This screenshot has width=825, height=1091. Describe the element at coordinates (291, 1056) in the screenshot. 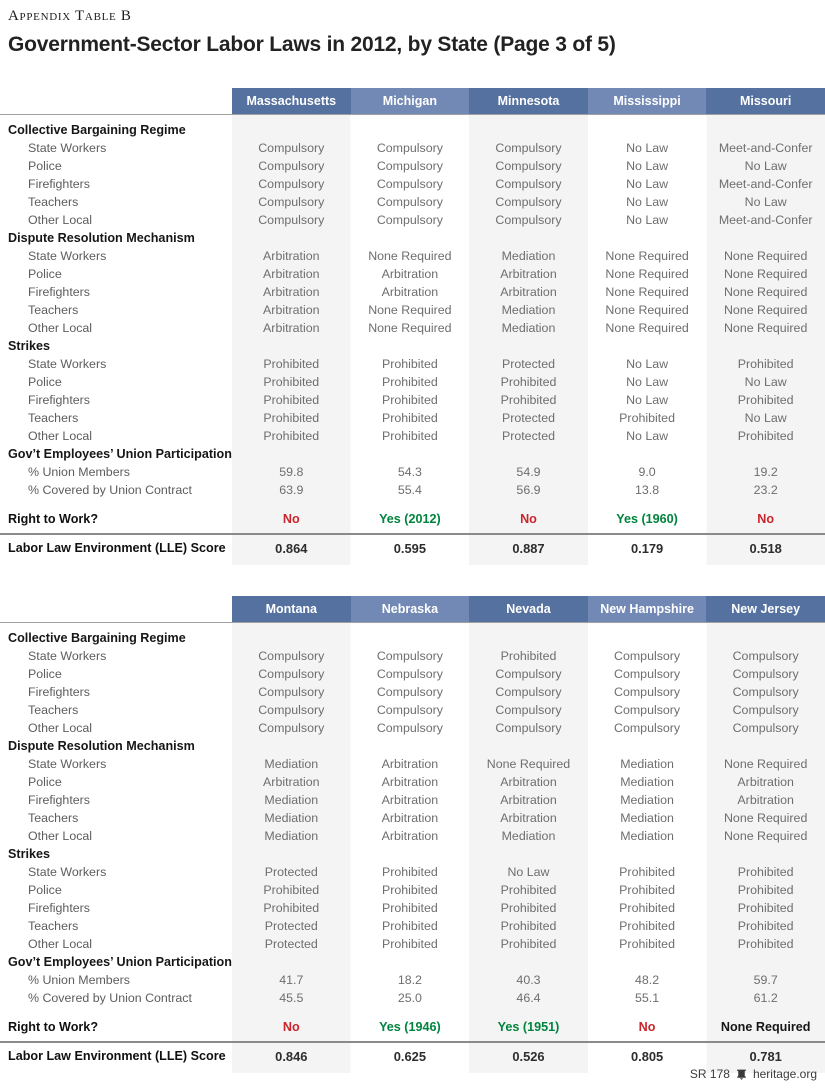

I see `lle-score-cell: 0.846` at that location.